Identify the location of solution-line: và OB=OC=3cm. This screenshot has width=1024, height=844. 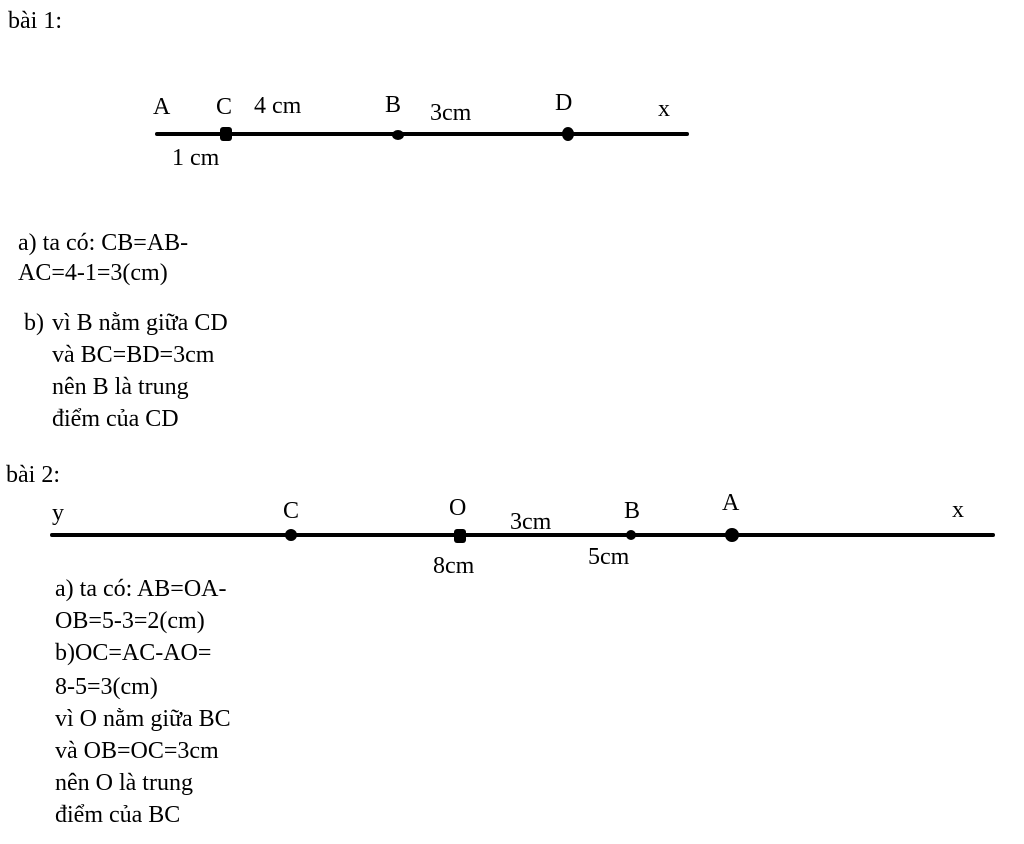
(137, 751).